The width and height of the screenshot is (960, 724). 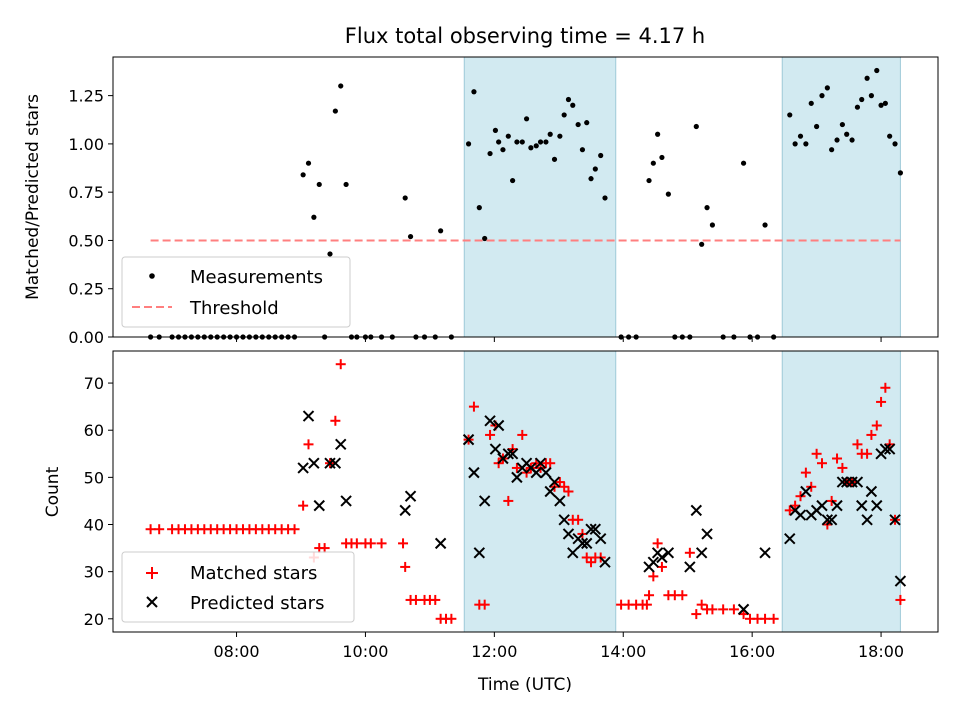 I want to click on top-y-ticks: 0.00 0.25 0.50 0.75 1.00 1.25, so click(x=90, y=217).